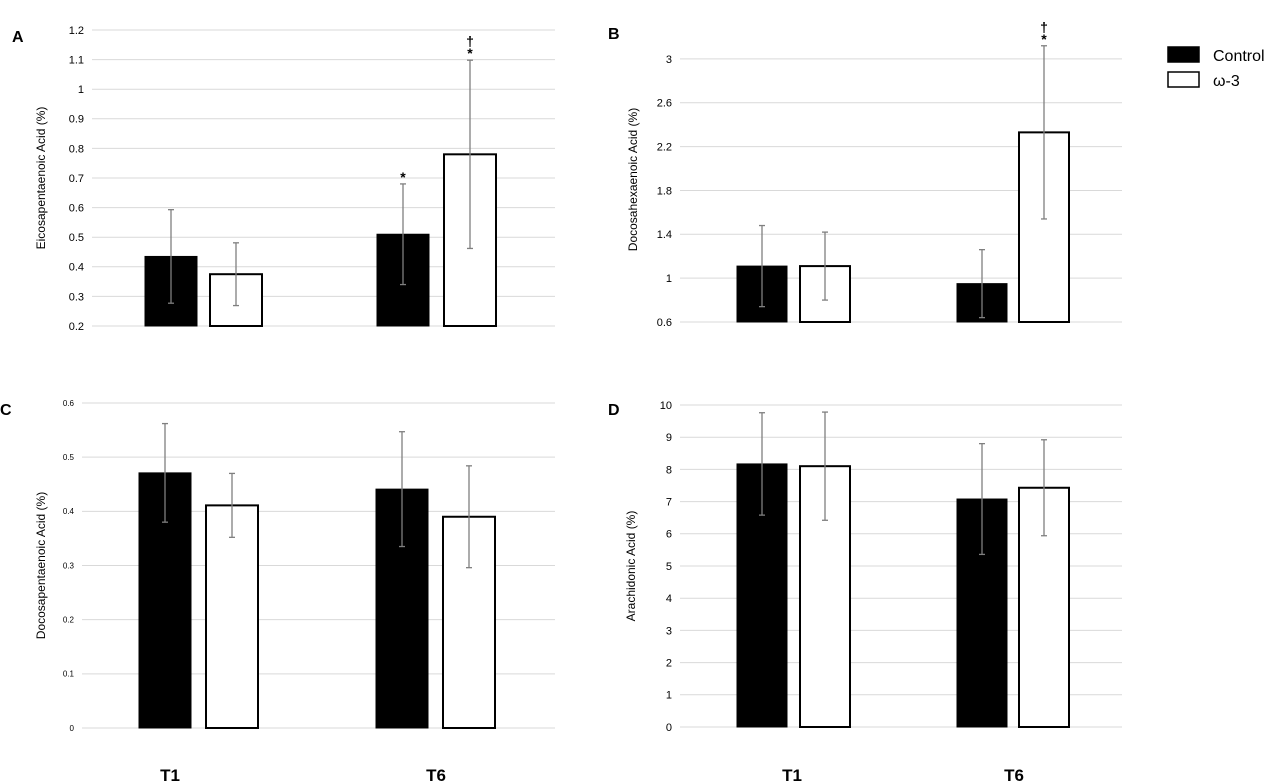 The width and height of the screenshot is (1267, 783). Describe the element at coordinates (664, 147) in the screenshot. I see `y-tick-label: 2.2` at that location.